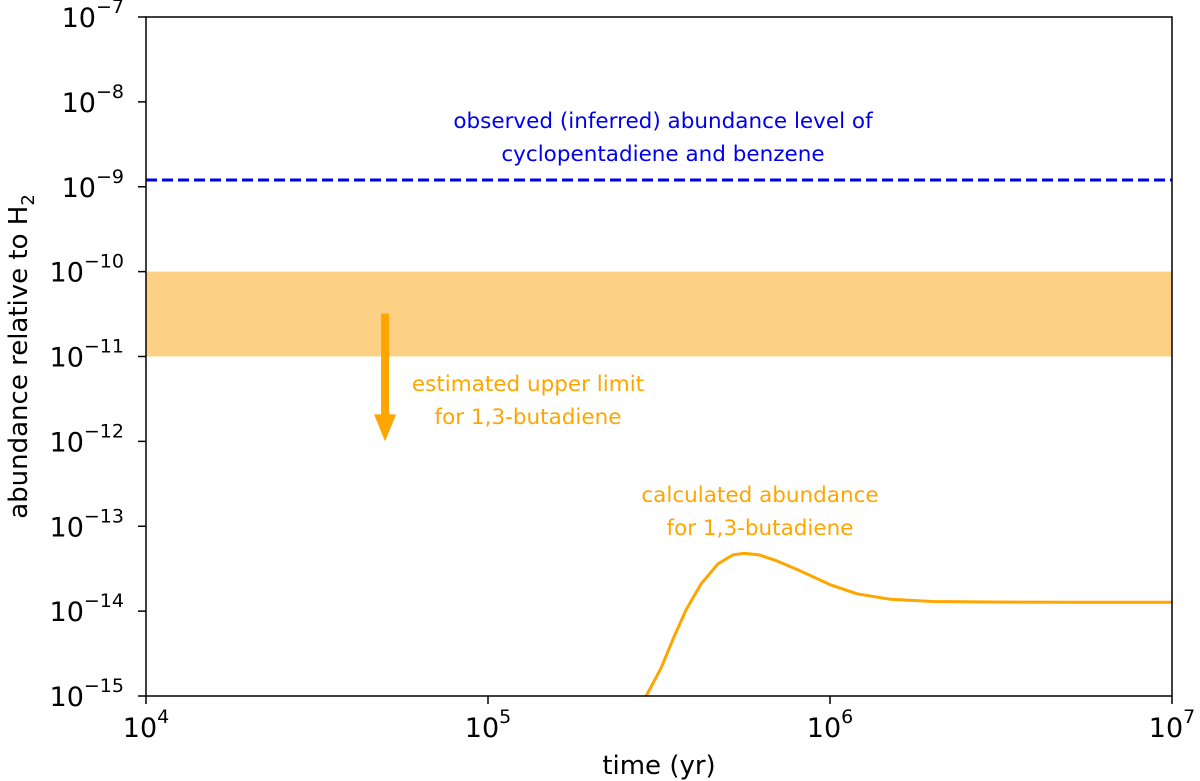 The height and width of the screenshot is (781, 1200). I want to click on y-axis-title: abundance relative to H2, so click(21, 356).